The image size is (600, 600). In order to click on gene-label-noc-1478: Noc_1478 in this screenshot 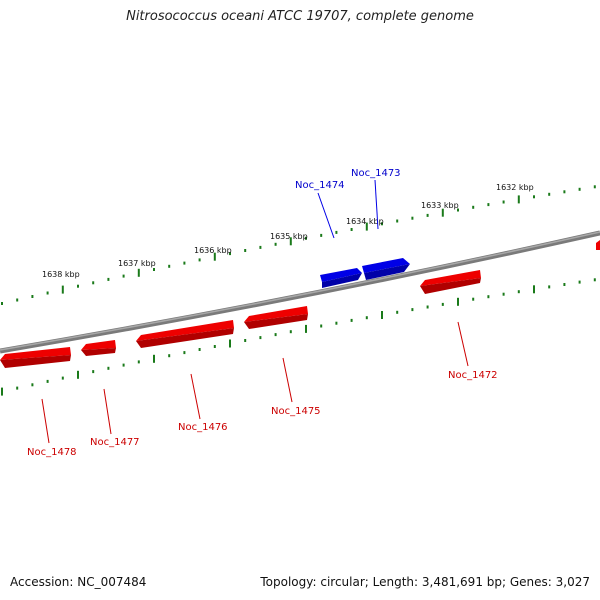, I will do `click(52, 452)`.